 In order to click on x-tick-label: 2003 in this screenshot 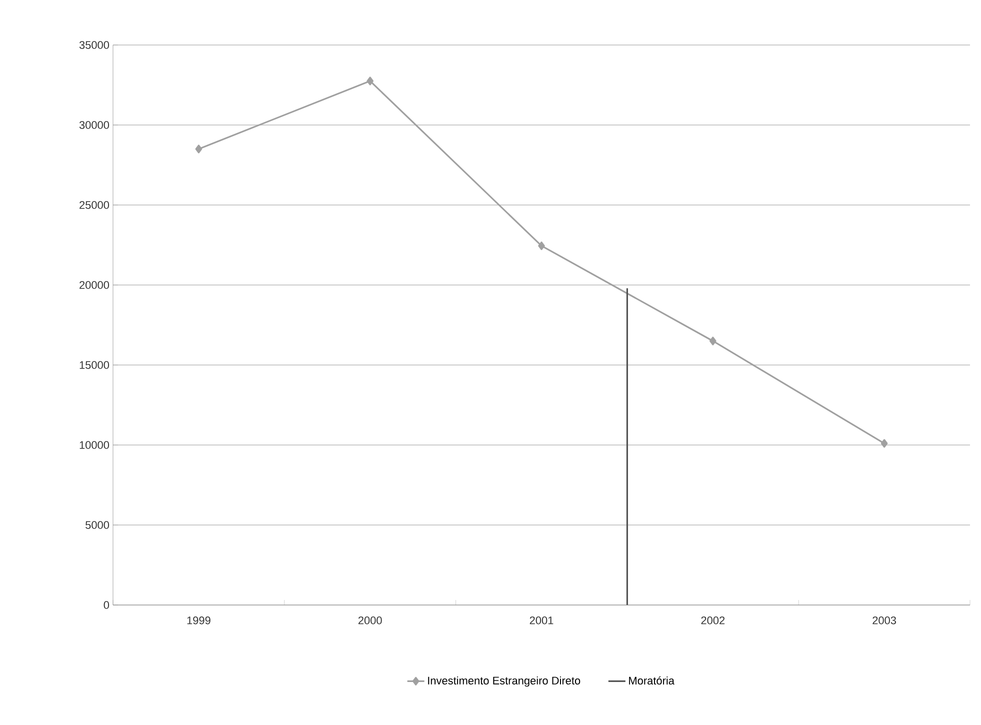, I will do `click(884, 620)`.